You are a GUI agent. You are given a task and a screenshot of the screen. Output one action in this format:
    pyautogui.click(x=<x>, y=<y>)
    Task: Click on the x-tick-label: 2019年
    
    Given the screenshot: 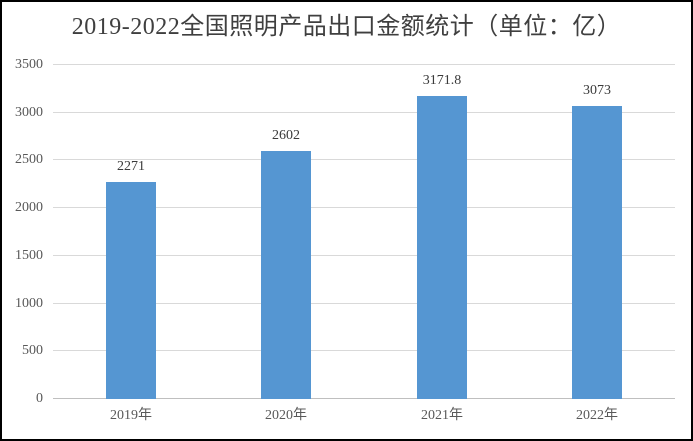 What is the action you would take?
    pyautogui.click(x=131, y=415)
    